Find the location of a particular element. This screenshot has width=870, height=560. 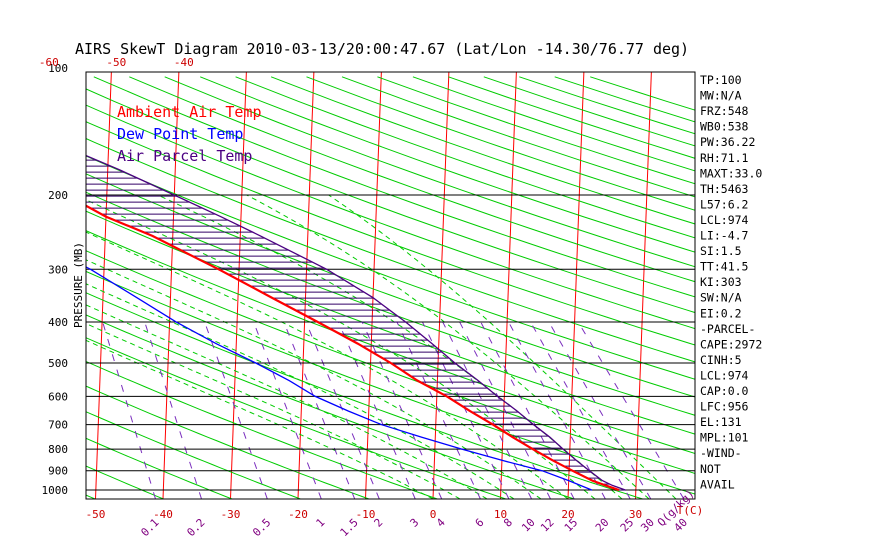

index-item: EI:0.2 is located at coordinates (721, 313).